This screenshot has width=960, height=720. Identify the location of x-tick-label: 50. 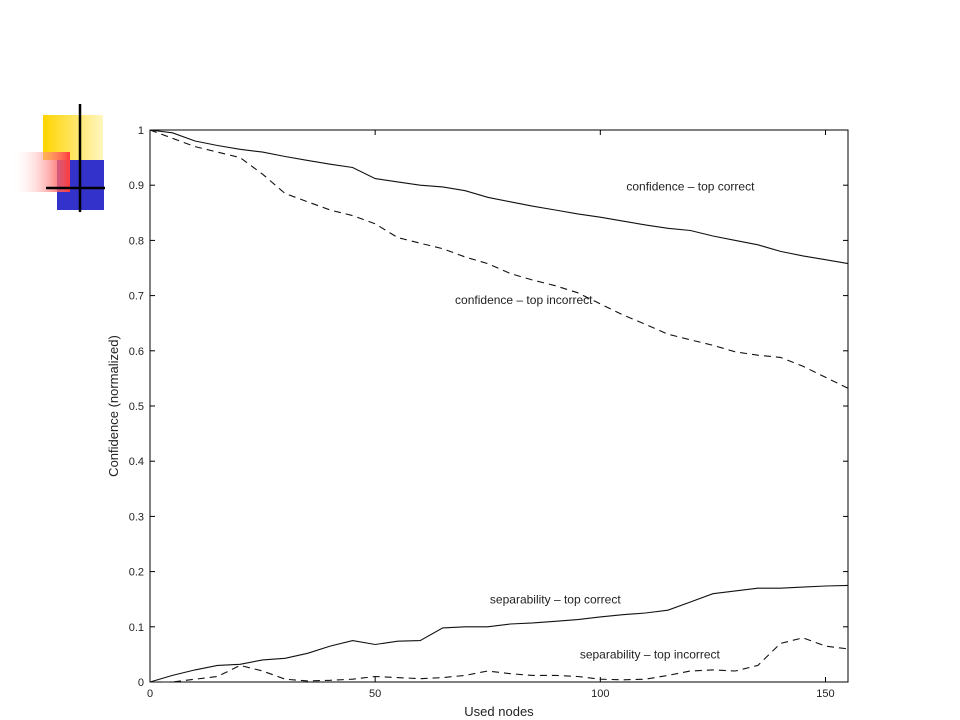
(375, 694).